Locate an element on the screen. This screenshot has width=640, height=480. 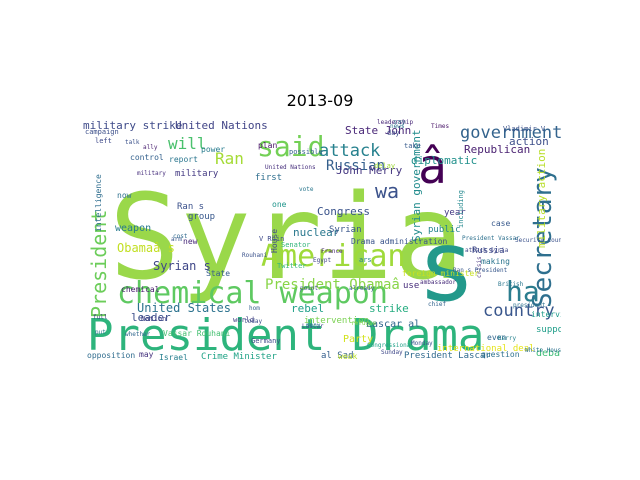
word-crime-minister-40: Crime Minister is located at coordinates (239, 357).